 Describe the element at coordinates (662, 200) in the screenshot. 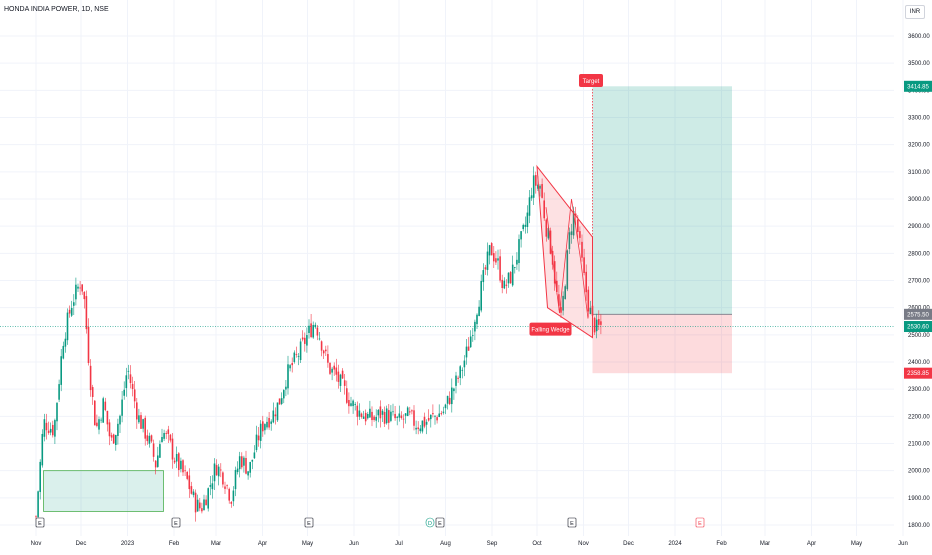

I see `profit-zone` at that location.